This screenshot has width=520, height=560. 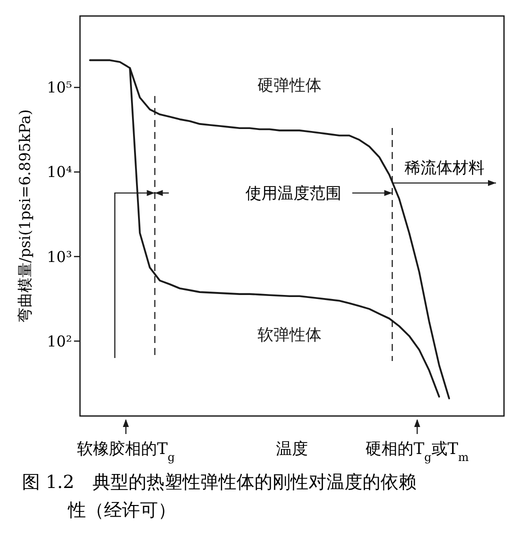 What do you see at coordinates (59, 172) in the screenshot?
I see `y-tick-label: 10⁴` at bounding box center [59, 172].